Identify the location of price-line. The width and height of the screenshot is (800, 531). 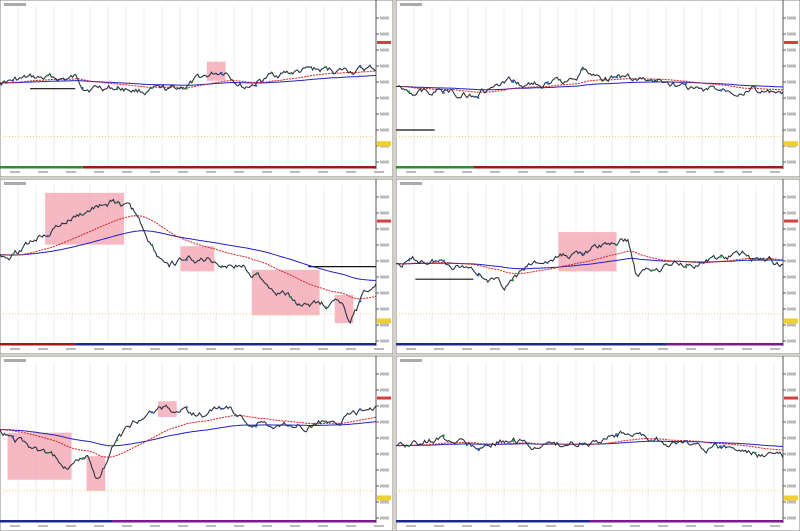
(590, 444).